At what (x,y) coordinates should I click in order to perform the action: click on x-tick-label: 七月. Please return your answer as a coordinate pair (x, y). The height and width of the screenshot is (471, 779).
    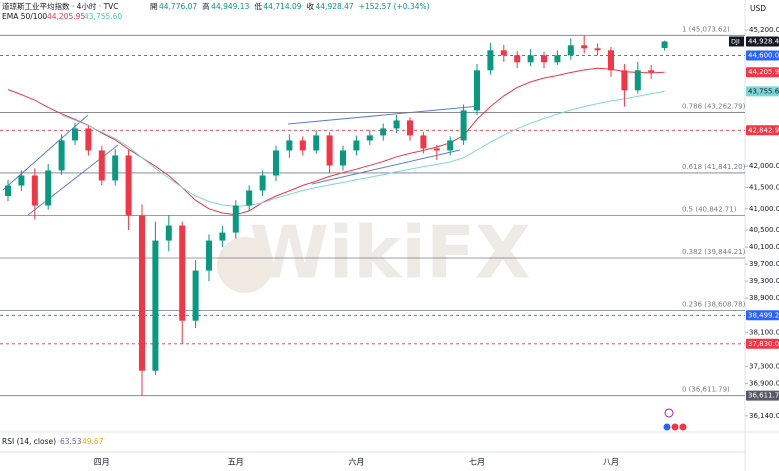
    Looking at the image, I should click on (477, 462).